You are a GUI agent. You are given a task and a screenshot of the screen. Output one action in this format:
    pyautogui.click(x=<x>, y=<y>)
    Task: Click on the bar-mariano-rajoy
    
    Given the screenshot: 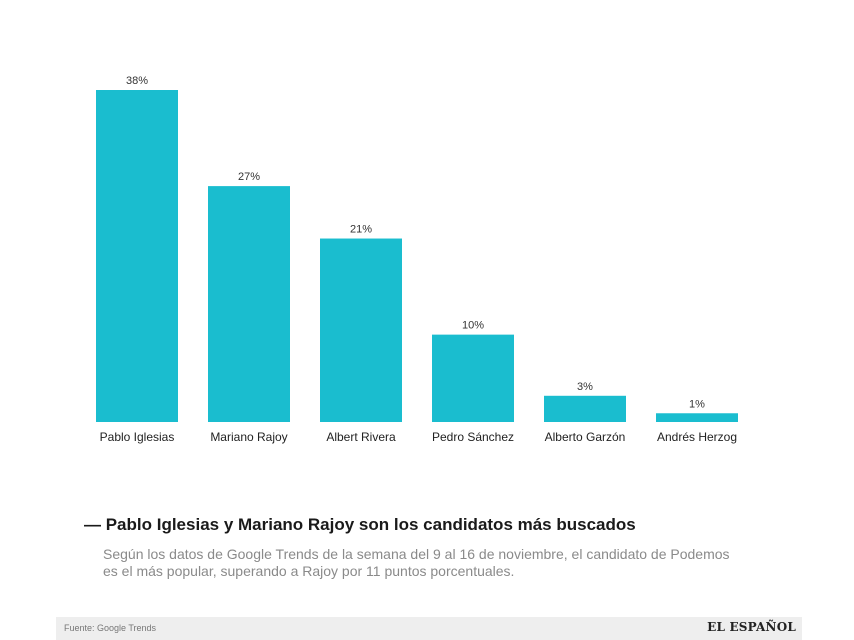 What is the action you would take?
    pyautogui.click(x=249, y=304)
    